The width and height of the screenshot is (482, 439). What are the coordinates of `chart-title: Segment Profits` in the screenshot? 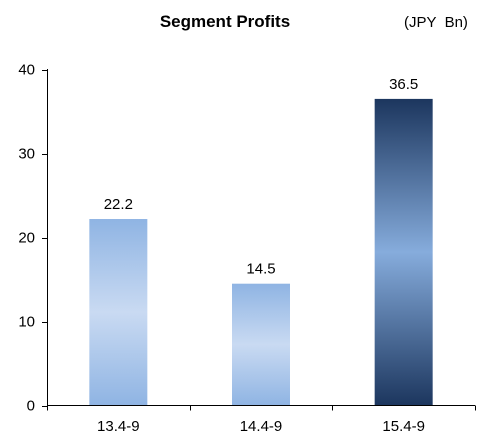 It's located at (225, 21).